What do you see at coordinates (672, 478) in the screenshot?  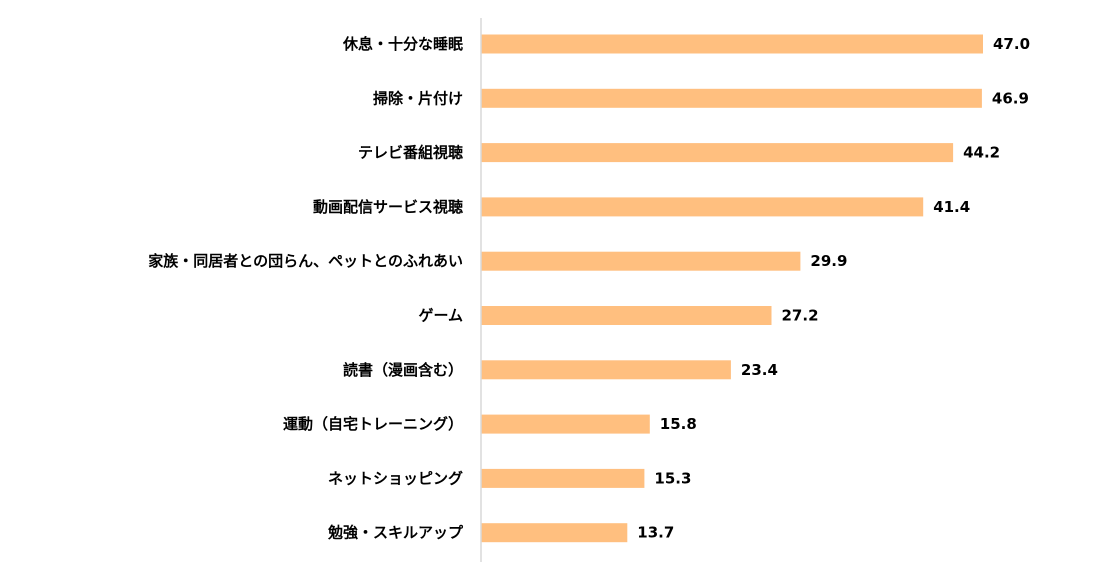 I see `value-label-9: 15.3` at bounding box center [672, 478].